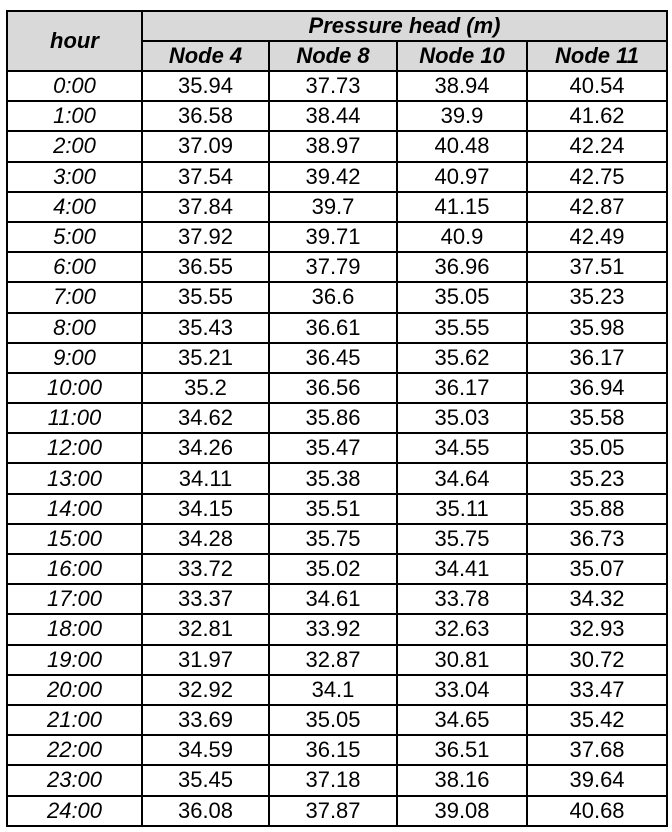 The image size is (672, 832). Describe the element at coordinates (205, 86) in the screenshot. I see `value-cell-node-4: 35.94` at that location.